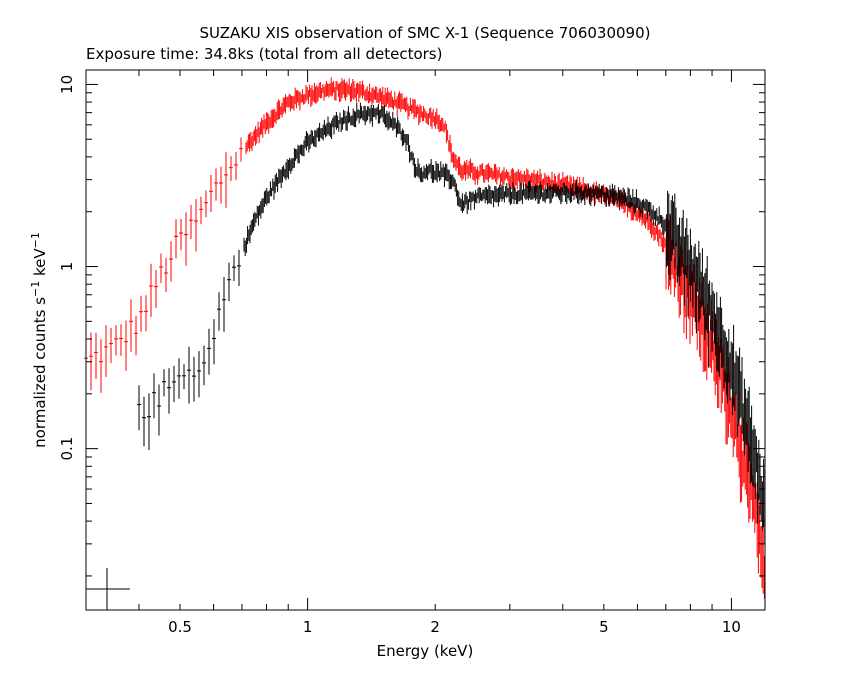 Image resolution: width=850 pixels, height=680 pixels. I want to click on y-axis-label-main: normalized counts s, so click(40, 372).